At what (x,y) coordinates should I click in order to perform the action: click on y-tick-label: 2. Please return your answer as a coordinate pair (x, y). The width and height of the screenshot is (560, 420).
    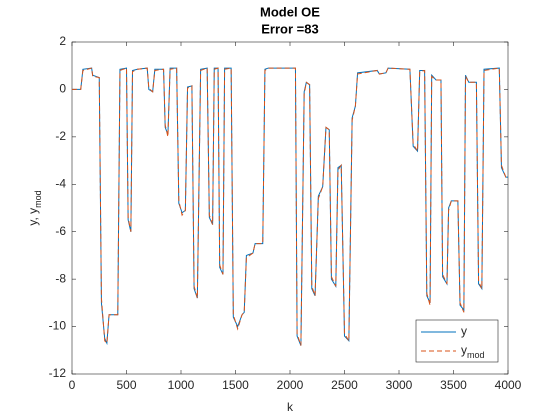
    Looking at the image, I should click on (62, 41).